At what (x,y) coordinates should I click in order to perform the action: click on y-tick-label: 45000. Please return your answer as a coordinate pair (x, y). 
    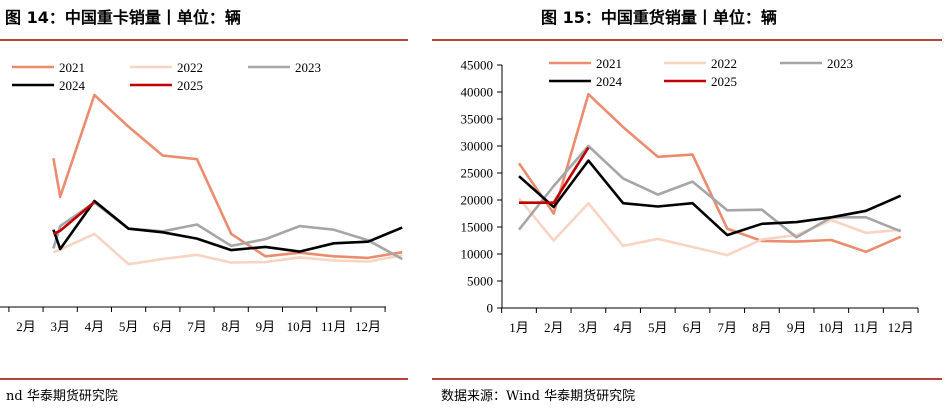
    Looking at the image, I should click on (477, 65).